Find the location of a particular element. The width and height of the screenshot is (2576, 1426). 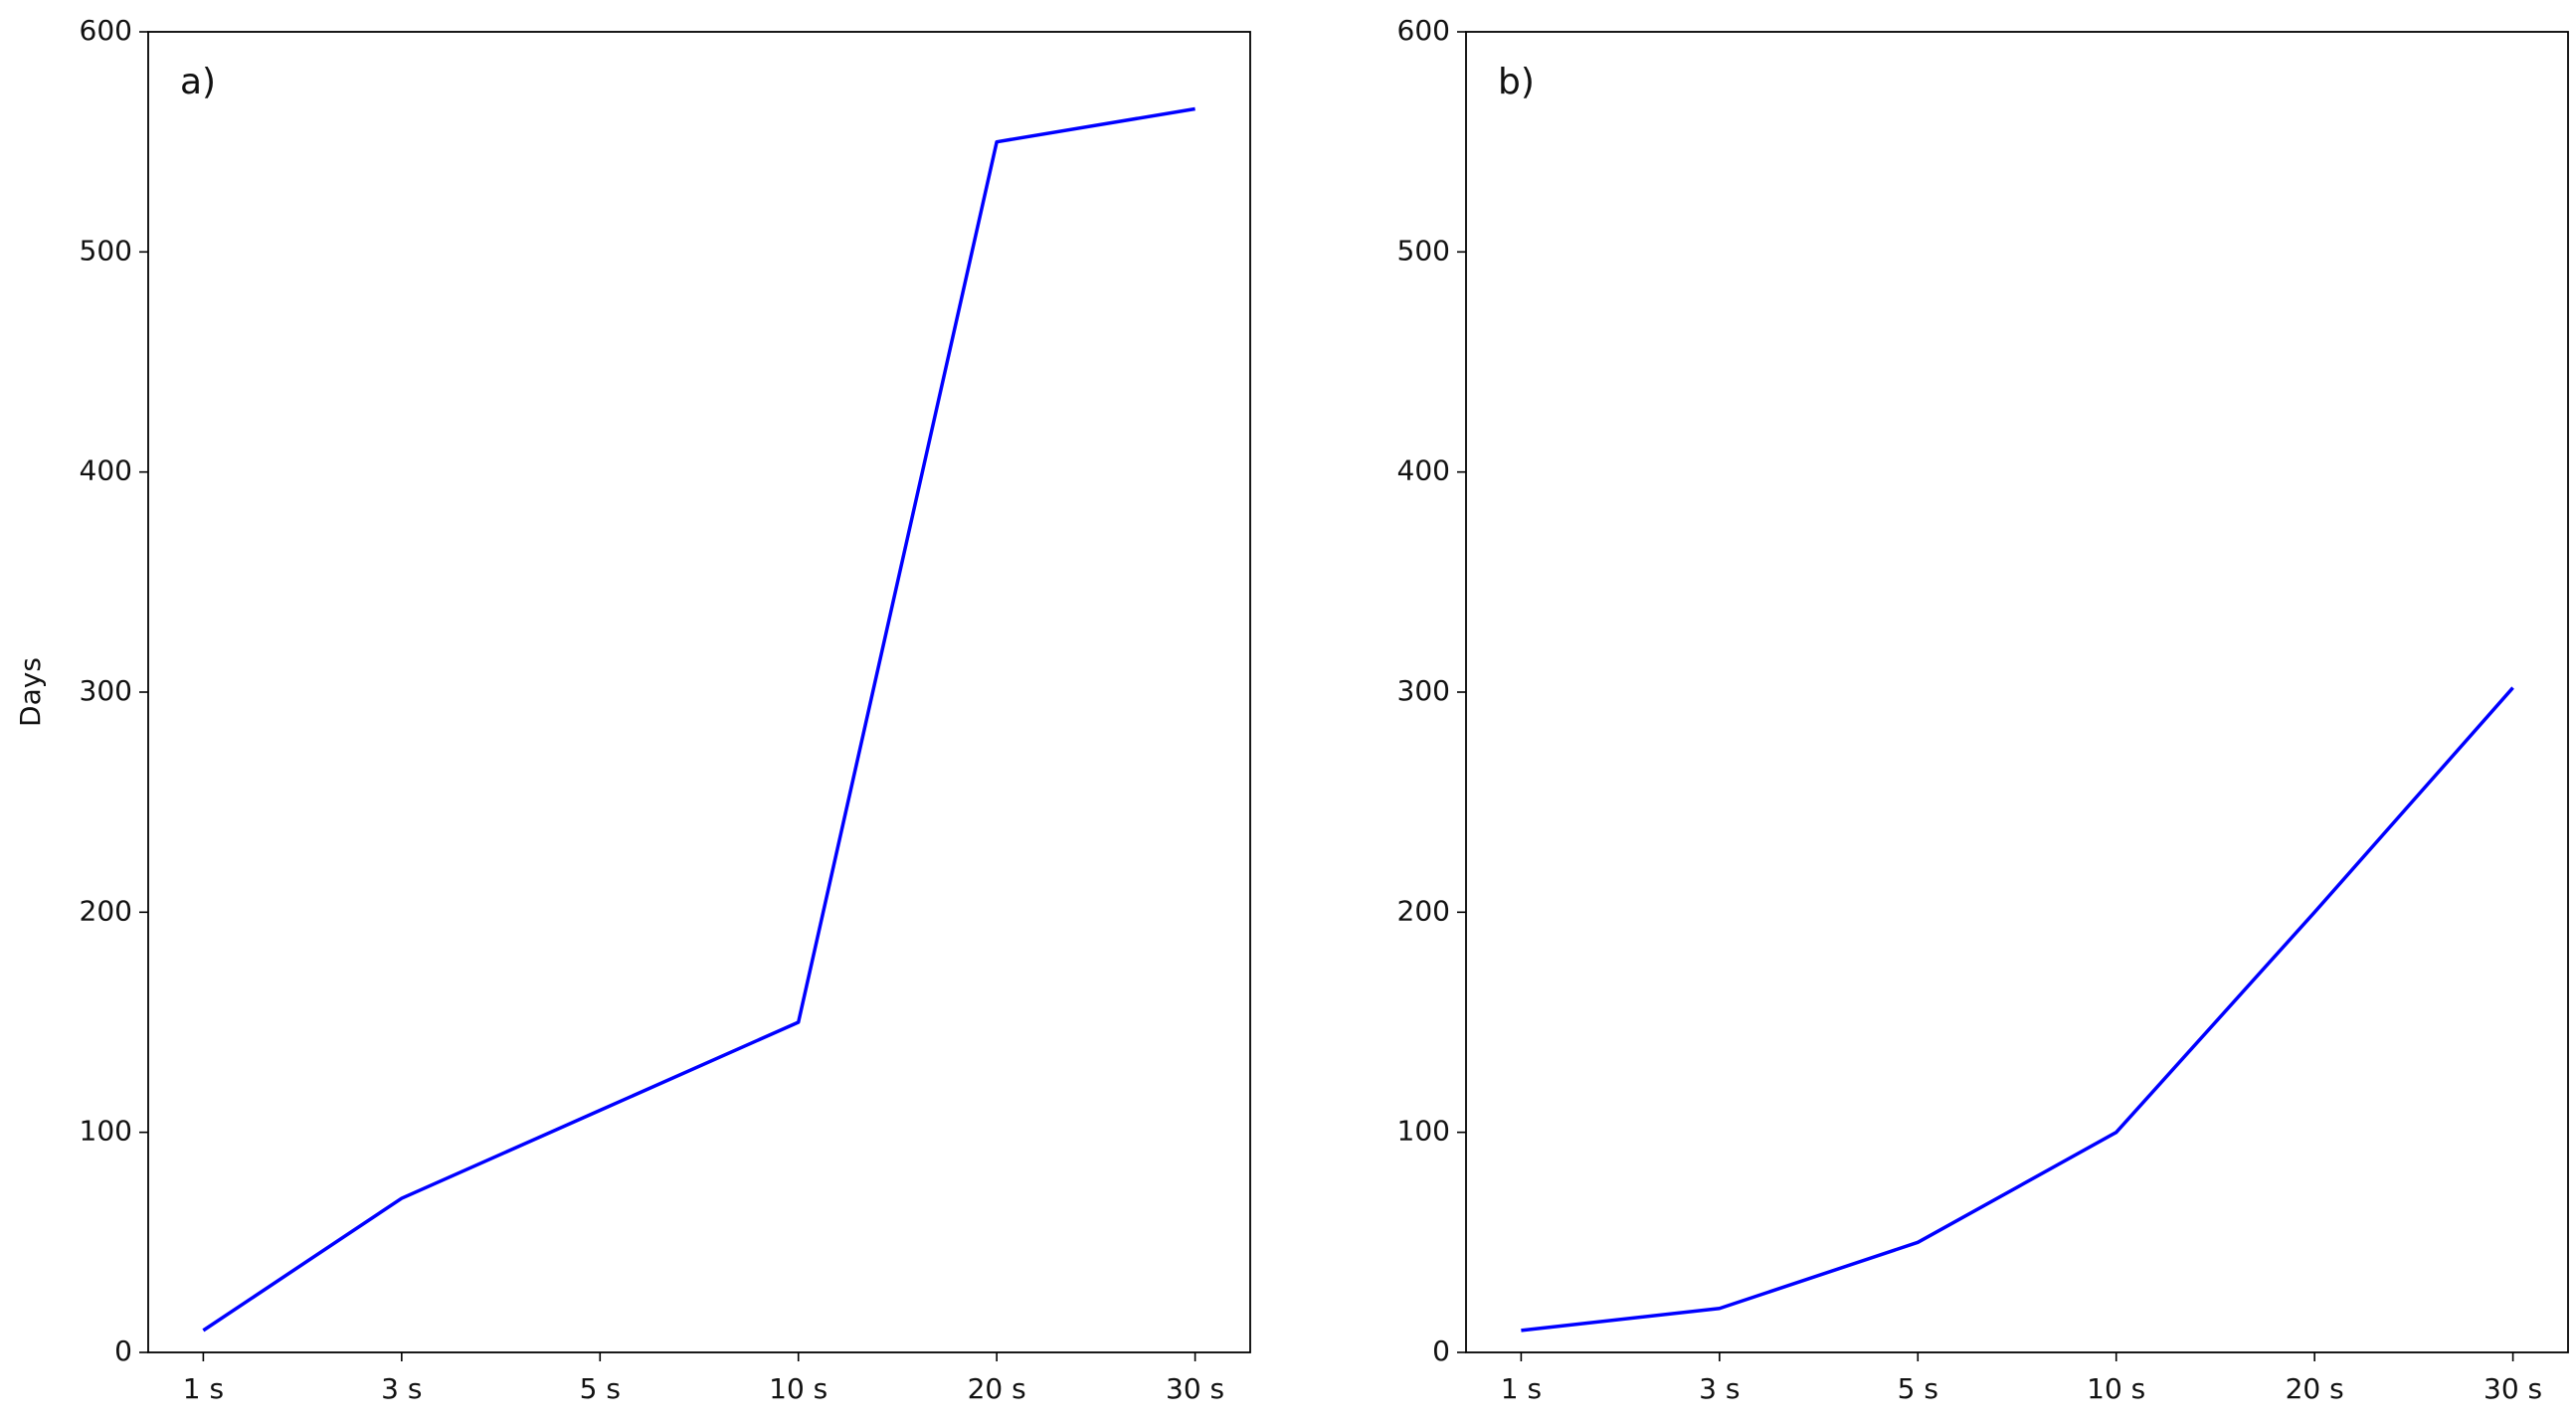

panel-label: b) is located at coordinates (1516, 82).